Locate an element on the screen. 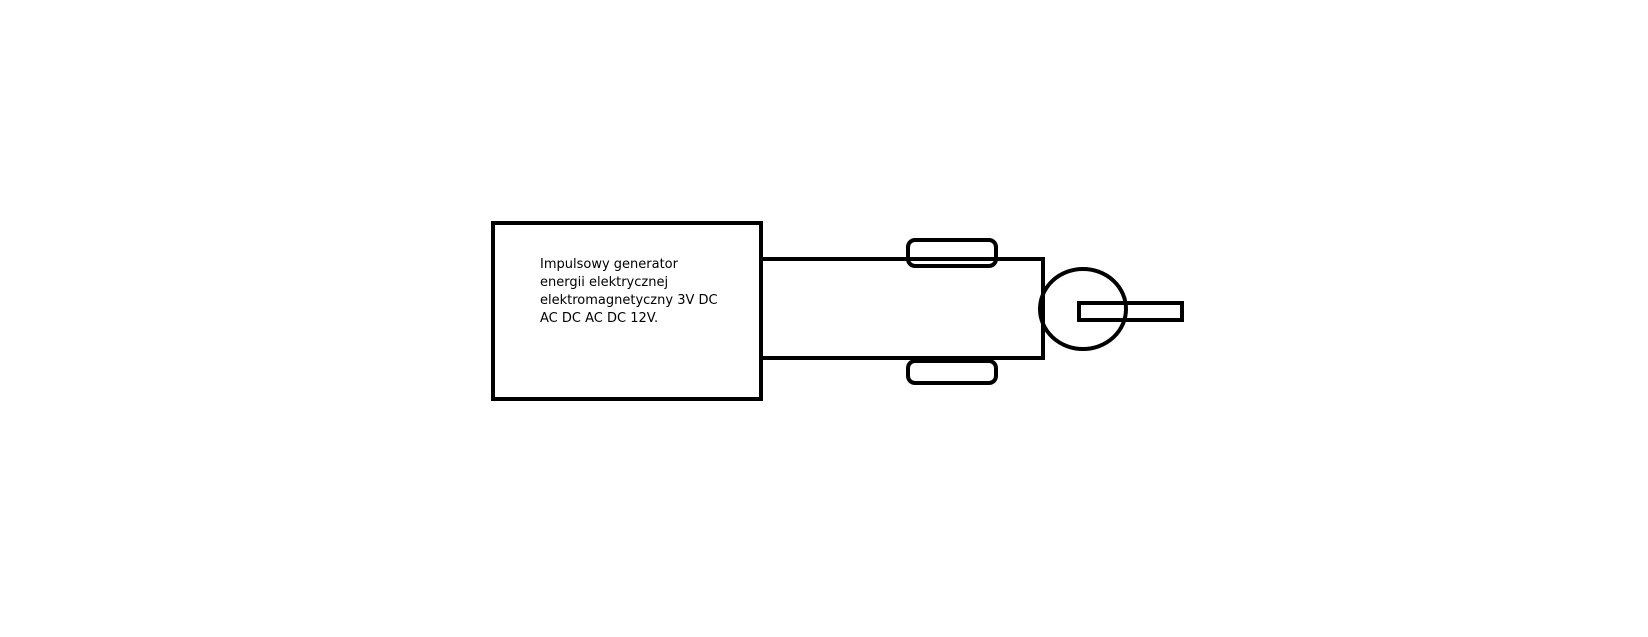  output-bar is located at coordinates (1130, 311).